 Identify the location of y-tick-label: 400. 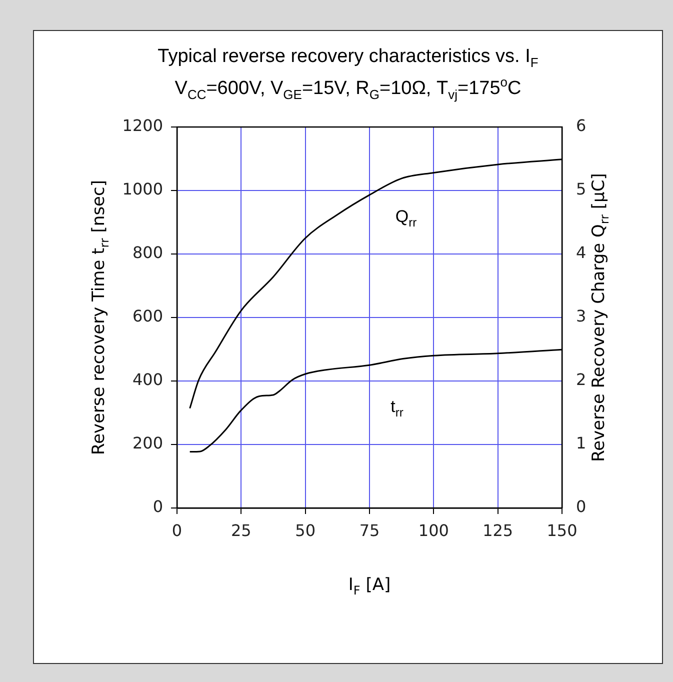
(147, 380).